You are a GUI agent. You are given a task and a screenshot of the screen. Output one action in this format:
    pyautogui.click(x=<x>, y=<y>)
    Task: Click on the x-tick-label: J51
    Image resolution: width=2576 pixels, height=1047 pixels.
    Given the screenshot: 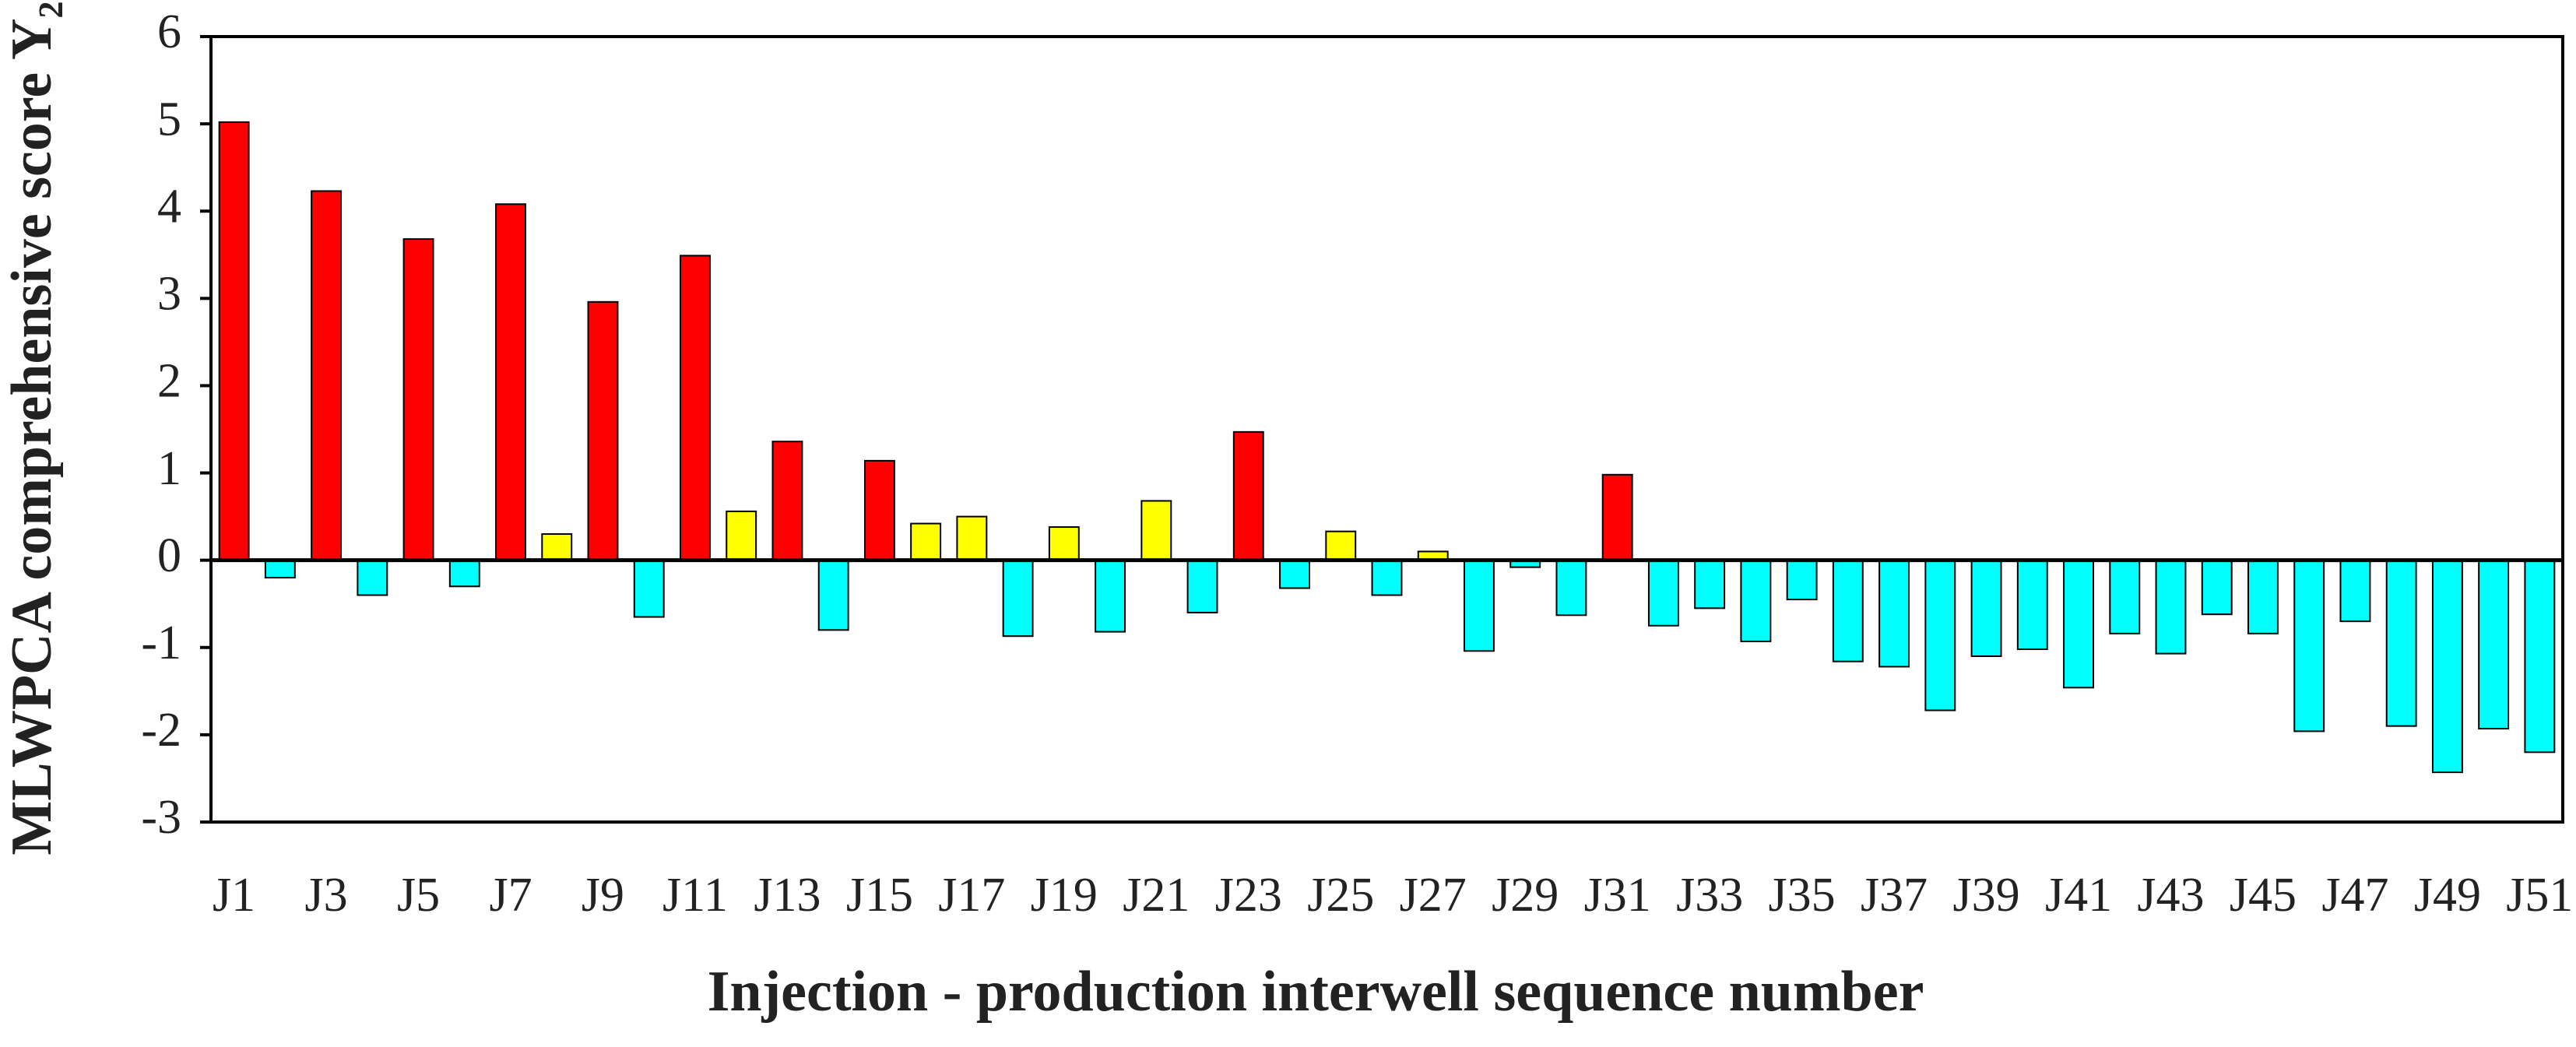 What is the action you would take?
    pyautogui.click(x=2539, y=896)
    